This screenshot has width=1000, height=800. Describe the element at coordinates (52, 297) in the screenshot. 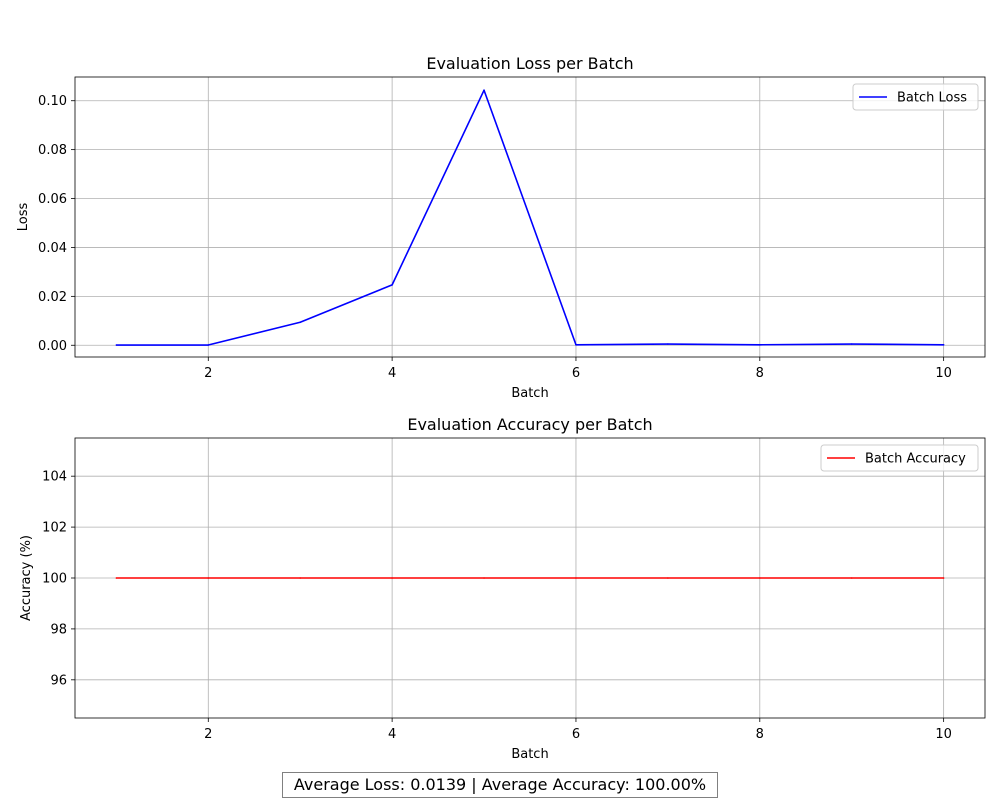

I see `y-tick-label: 0.02` at that location.